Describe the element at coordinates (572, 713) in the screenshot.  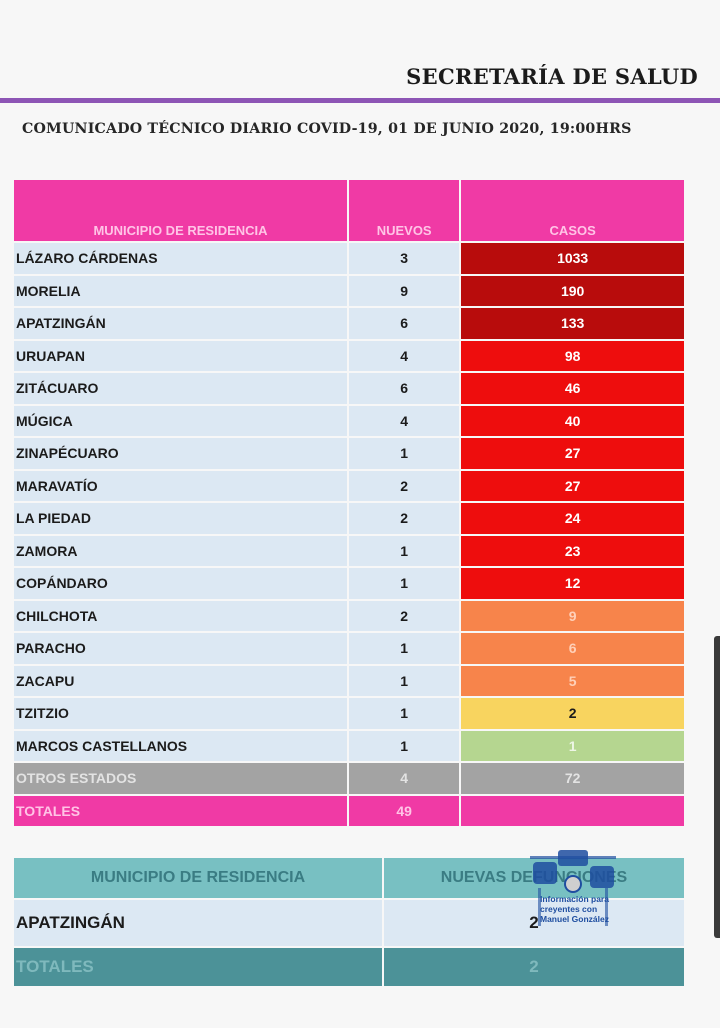
I see `cell-casos: 2` at that location.